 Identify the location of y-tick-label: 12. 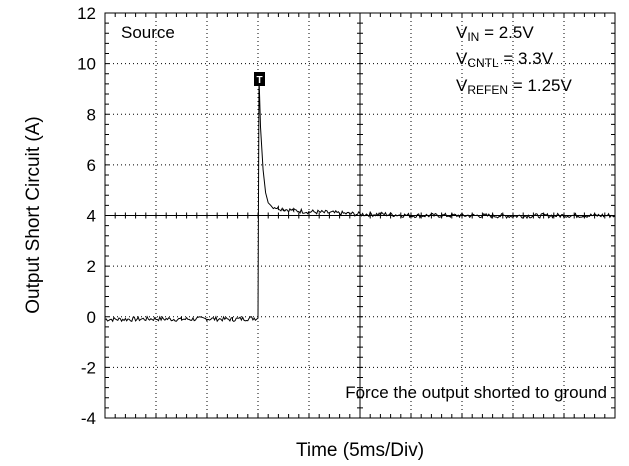
(86, 13).